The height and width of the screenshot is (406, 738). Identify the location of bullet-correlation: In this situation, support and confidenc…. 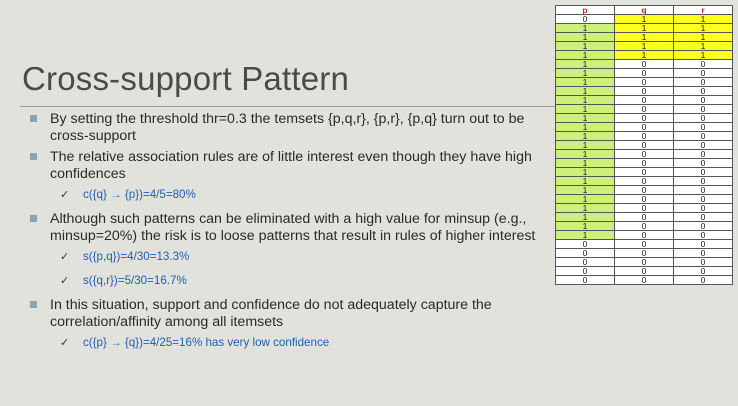
(290, 314).